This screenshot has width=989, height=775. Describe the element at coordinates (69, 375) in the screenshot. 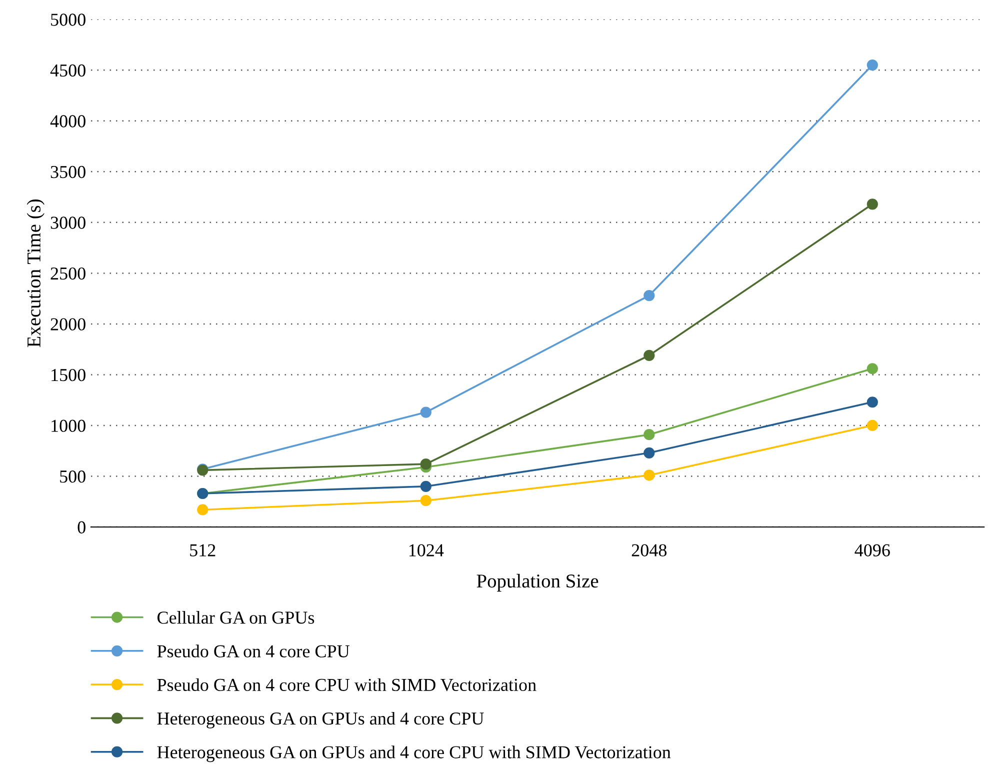

I see `y-tick-label: 1500` at that location.